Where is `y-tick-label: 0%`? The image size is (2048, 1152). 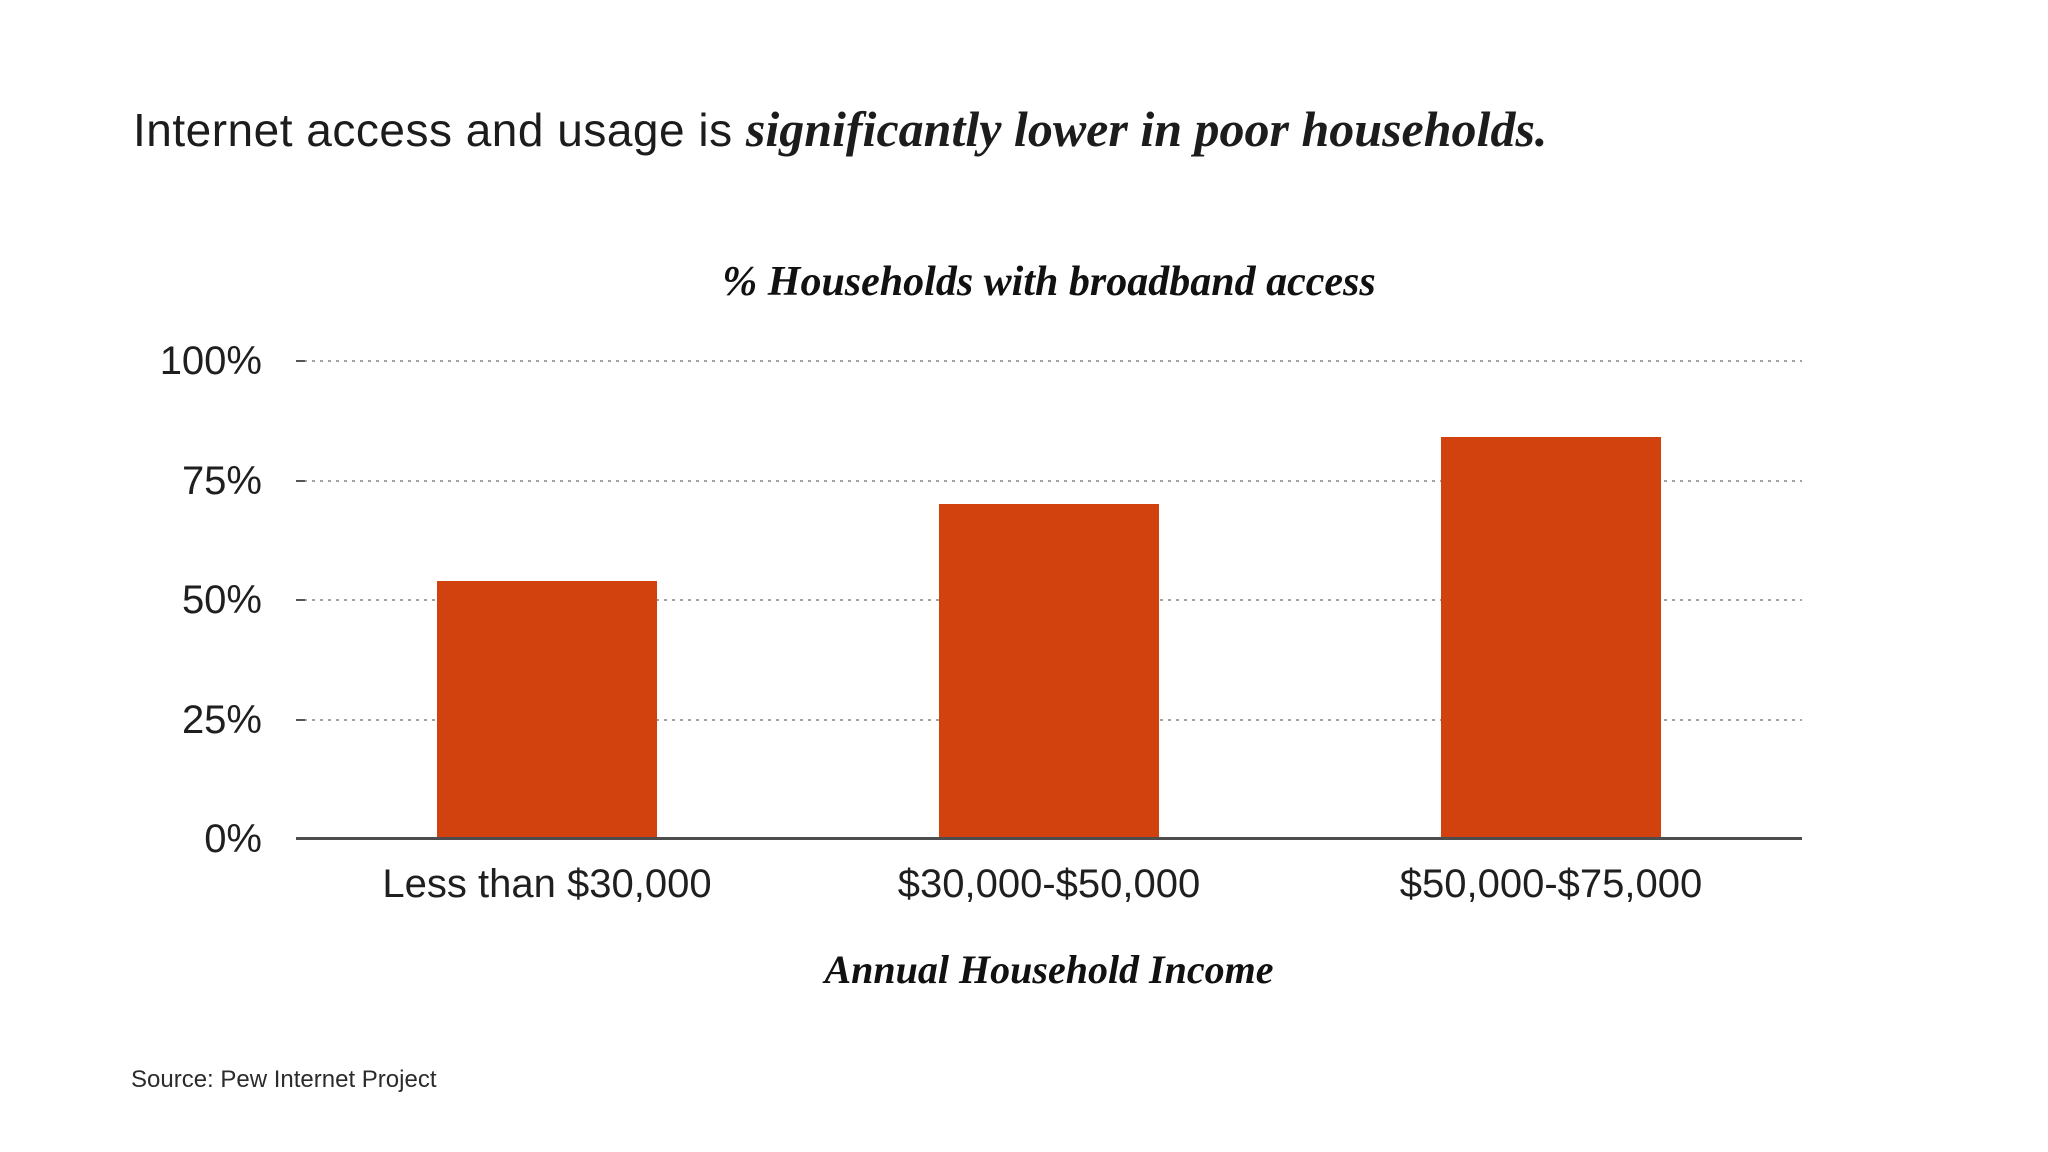
y-tick-label: 0% is located at coordinates (233, 839).